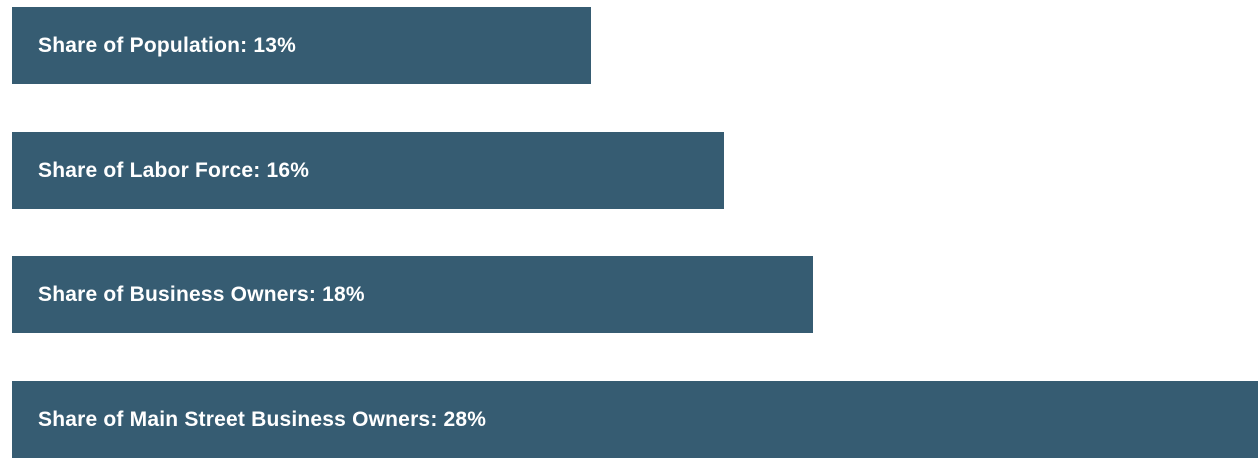 This screenshot has width=1258, height=458. What do you see at coordinates (301, 45) in the screenshot?
I see `bar-share-of-population: Share of Population: 13%` at bounding box center [301, 45].